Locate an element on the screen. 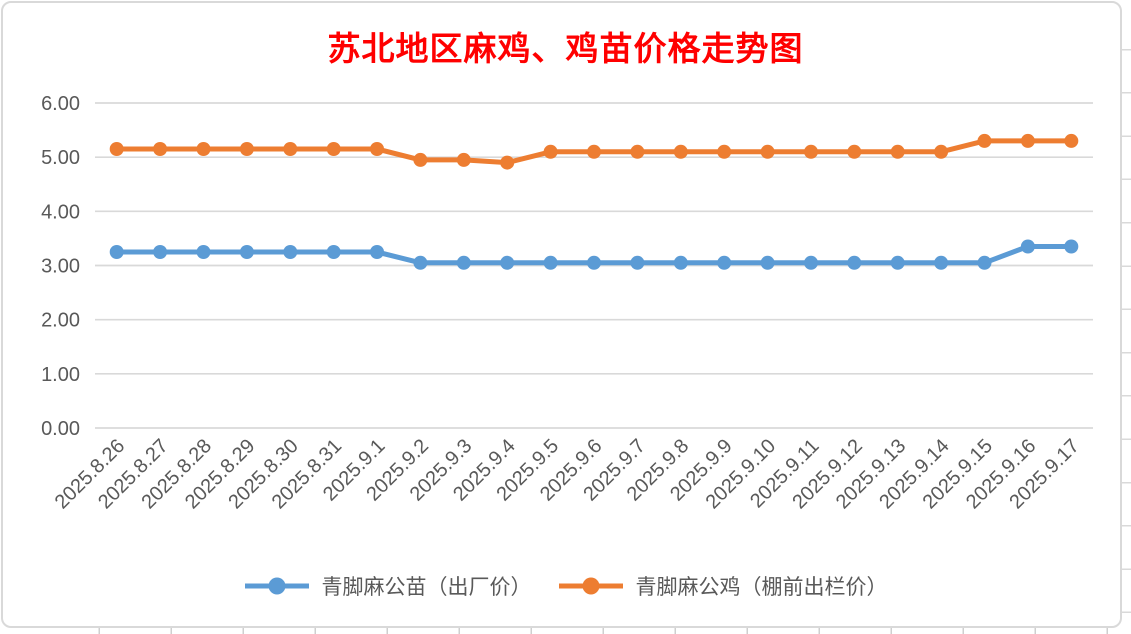 The height and width of the screenshot is (634, 1131). y-tick-label: 2.00 is located at coordinates (60, 321).